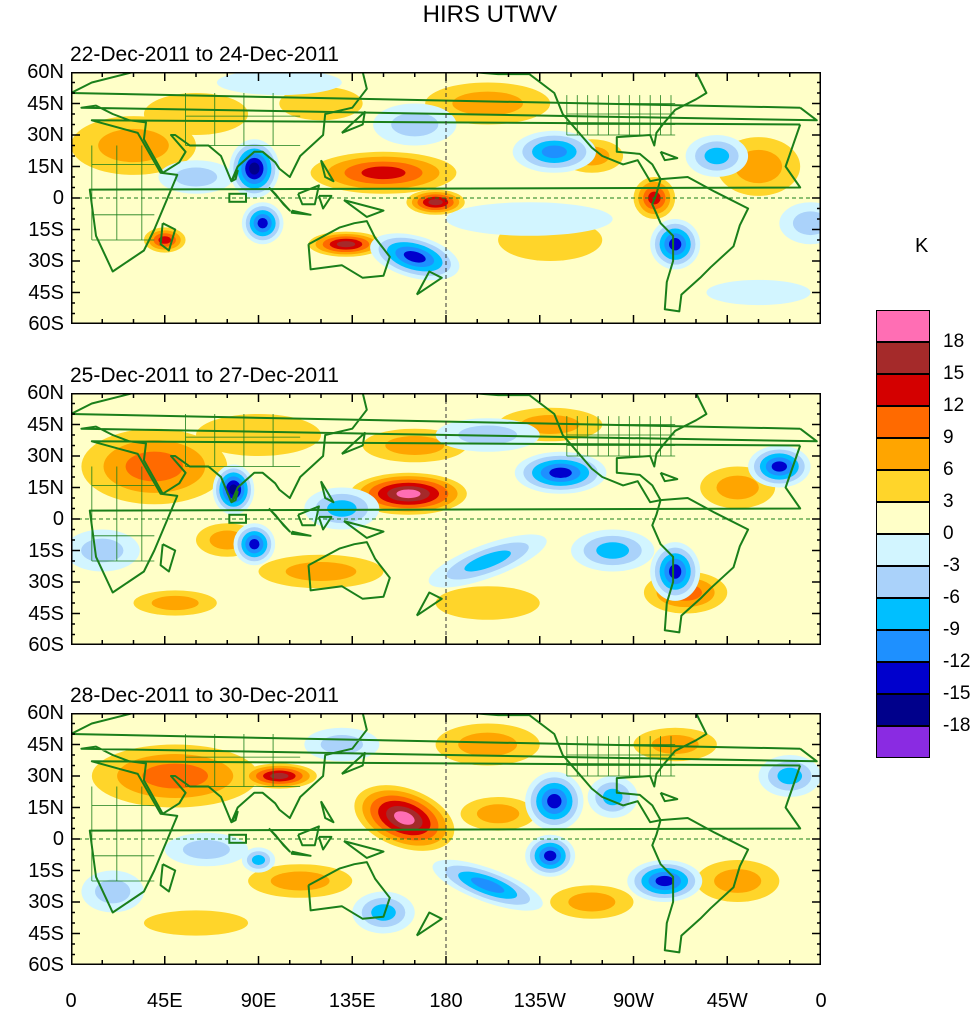 The image size is (980, 1014). Describe the element at coordinates (633, 1001) in the screenshot. I see `x-tick-label: 90W` at that location.